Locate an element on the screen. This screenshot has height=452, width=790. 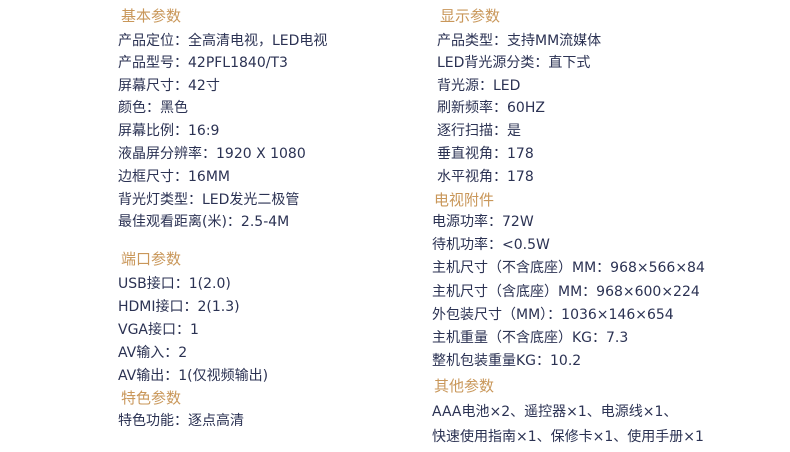
spec-item: 液晶屏分辨率：1920 X 1080 is located at coordinates (212, 154).